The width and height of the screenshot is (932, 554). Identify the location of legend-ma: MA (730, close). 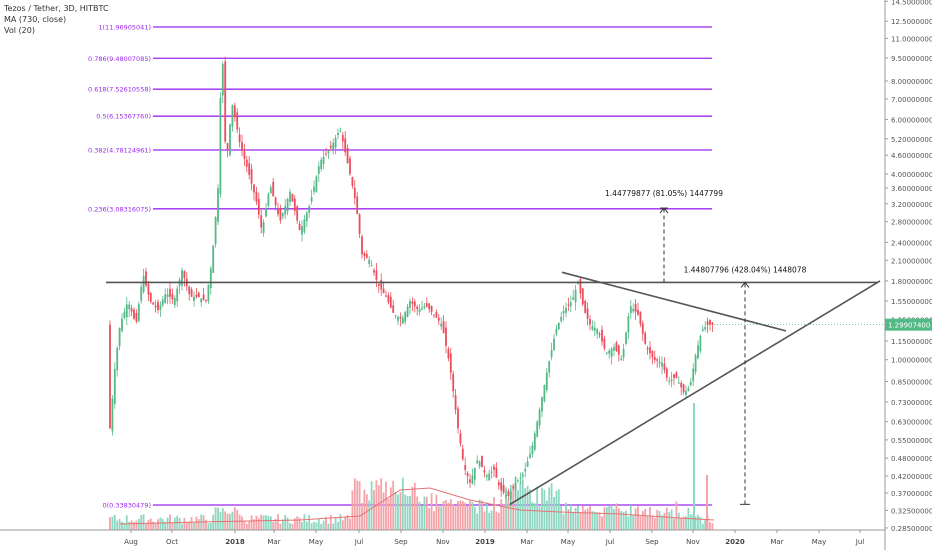
(35, 19).